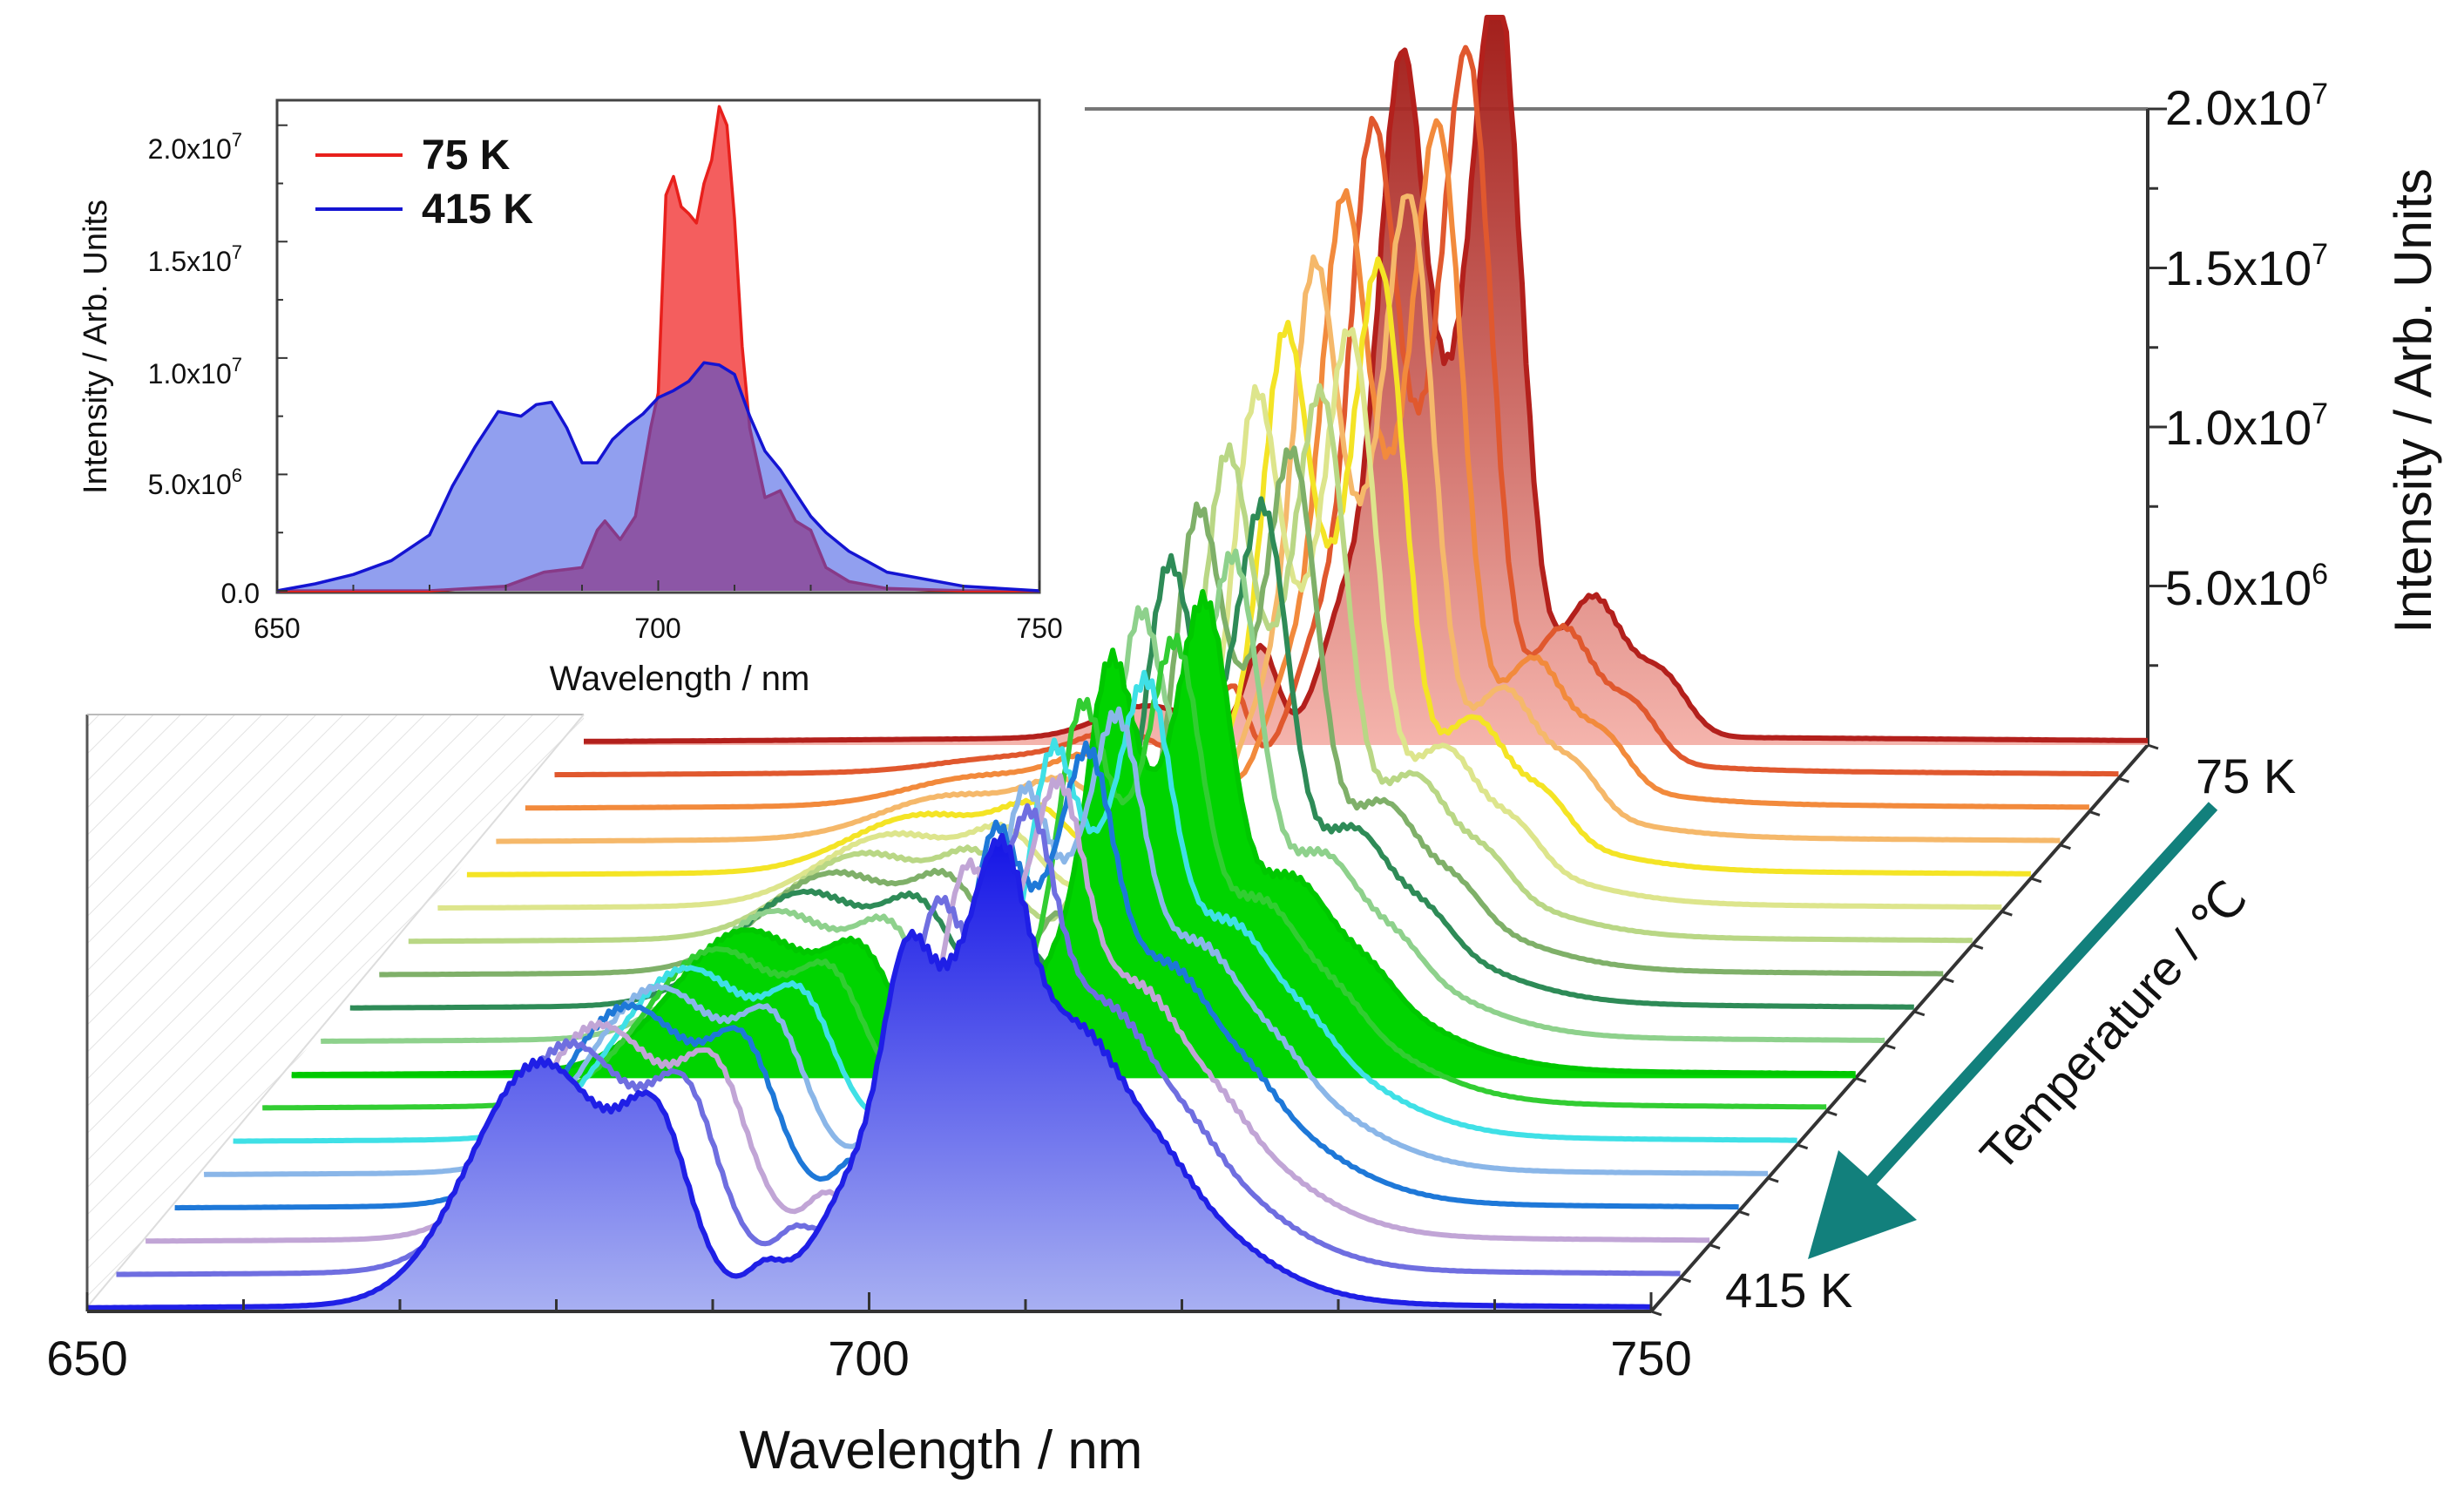  Describe the element at coordinates (869, 1301) in the screenshot. I see `x-axis-ticks` at that location.